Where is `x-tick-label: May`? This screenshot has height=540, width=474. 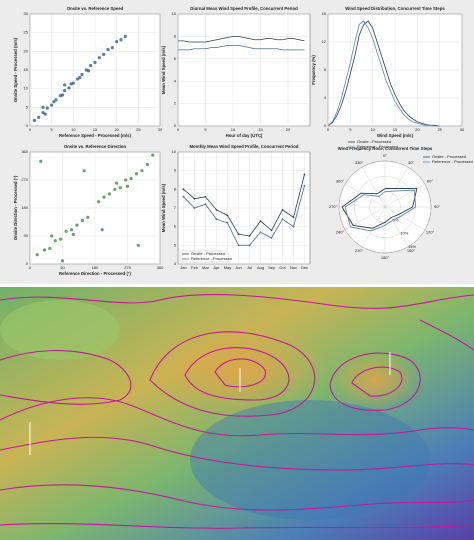 x-tick-label: May is located at coordinates (228, 267).